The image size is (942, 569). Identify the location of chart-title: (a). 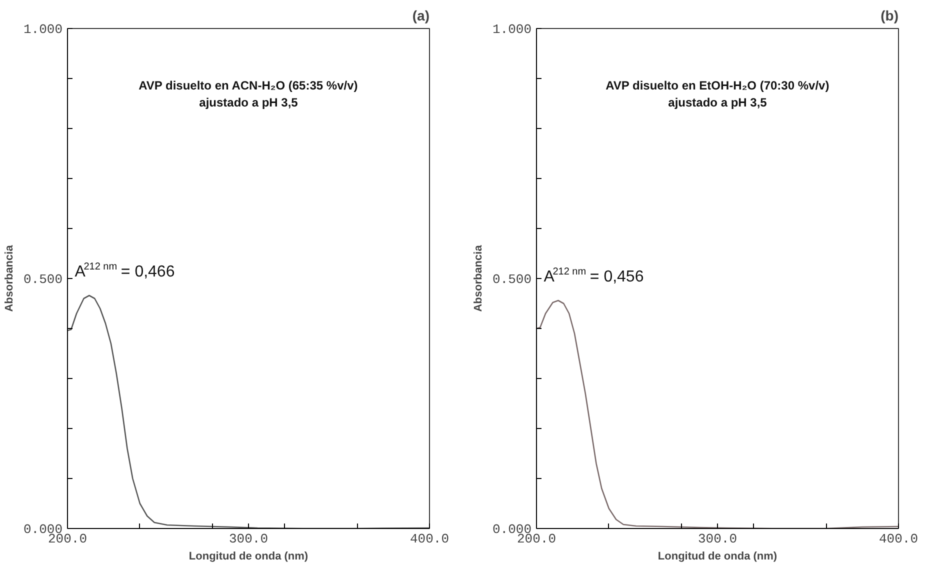
(421, 16).